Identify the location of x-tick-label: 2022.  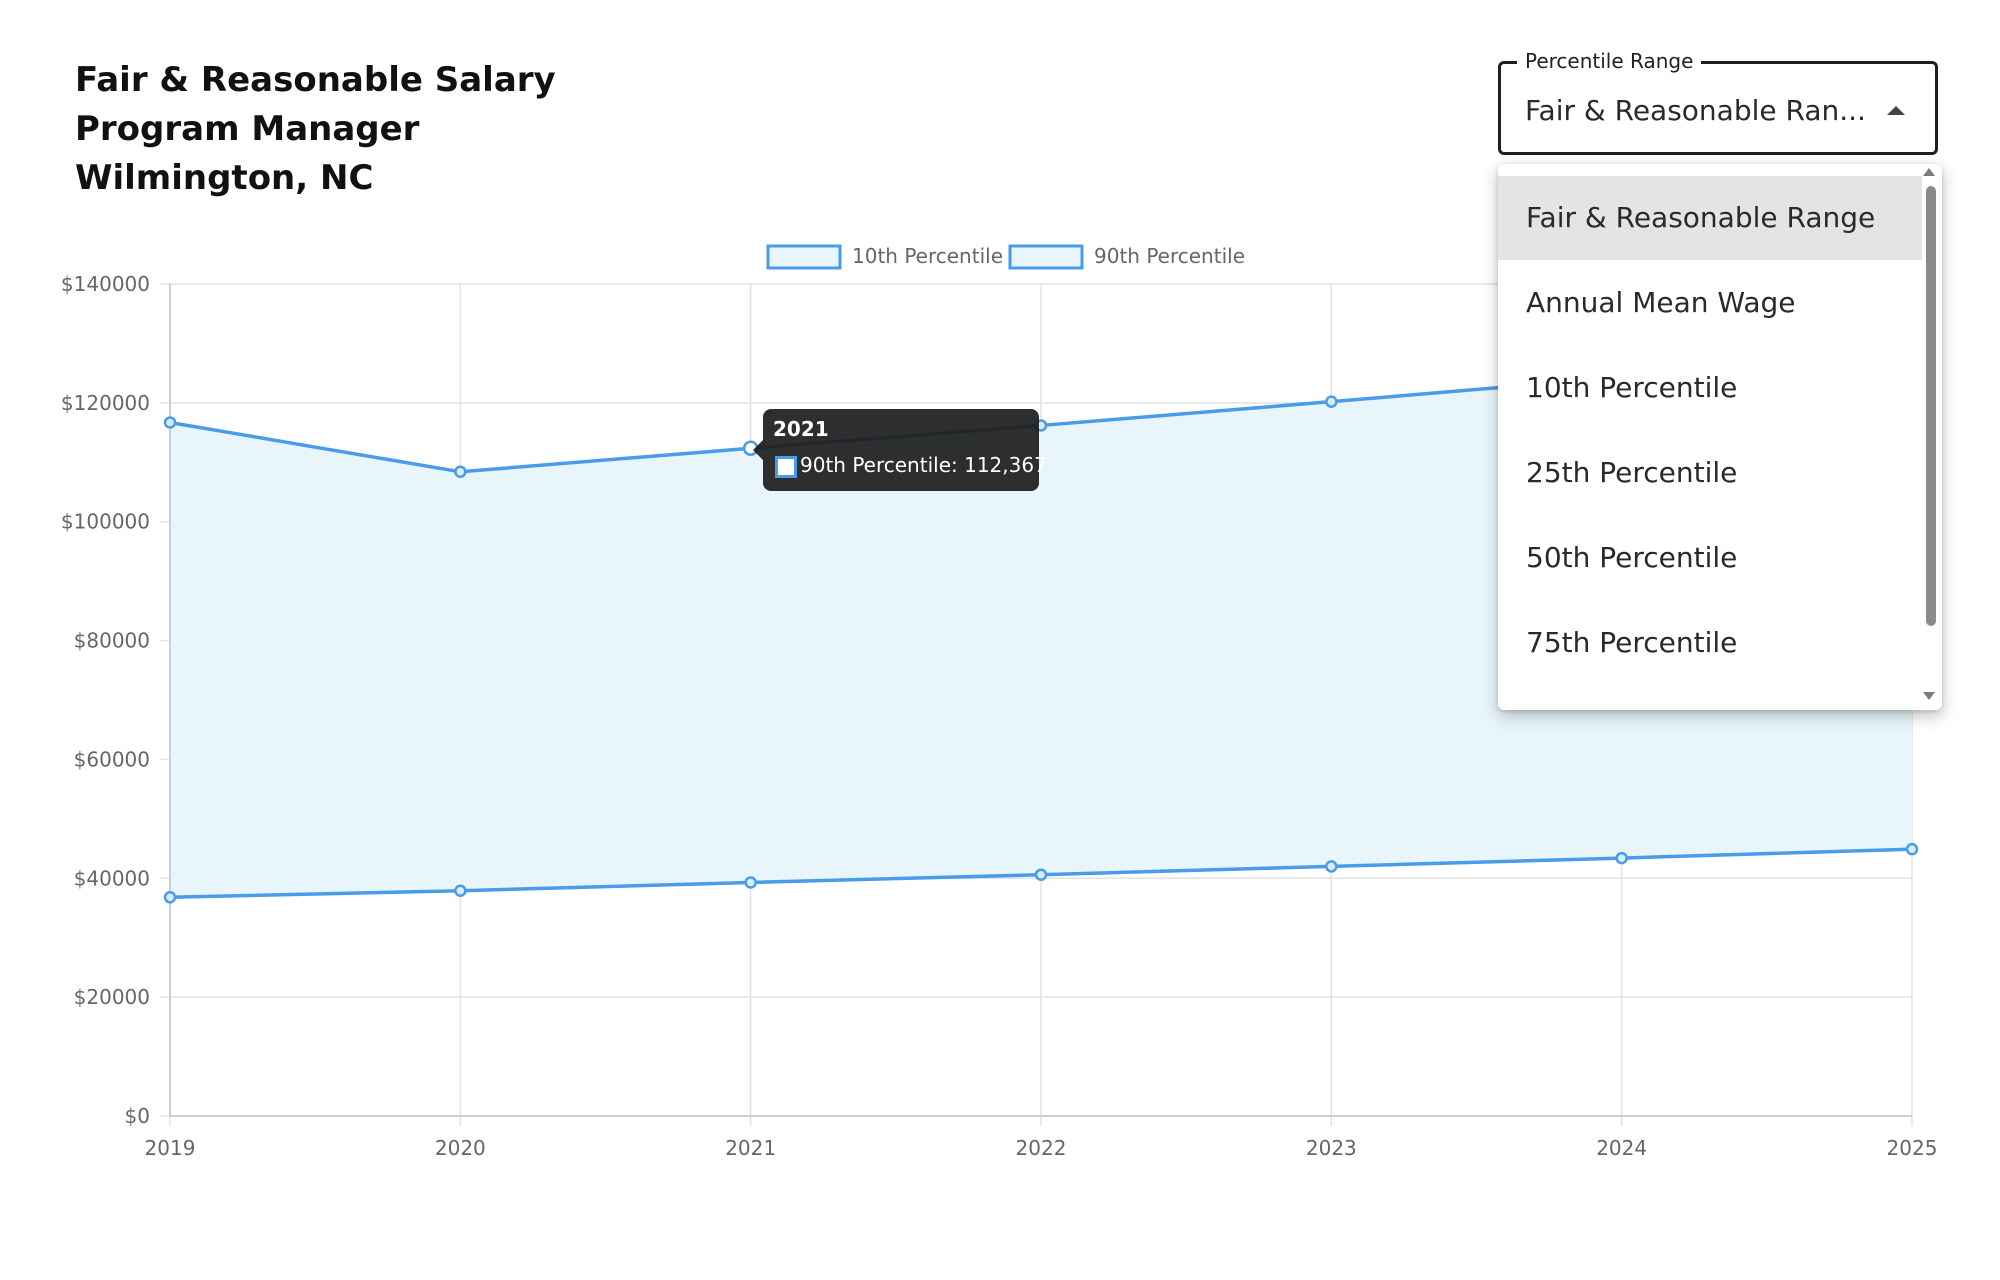
(1041, 1148).